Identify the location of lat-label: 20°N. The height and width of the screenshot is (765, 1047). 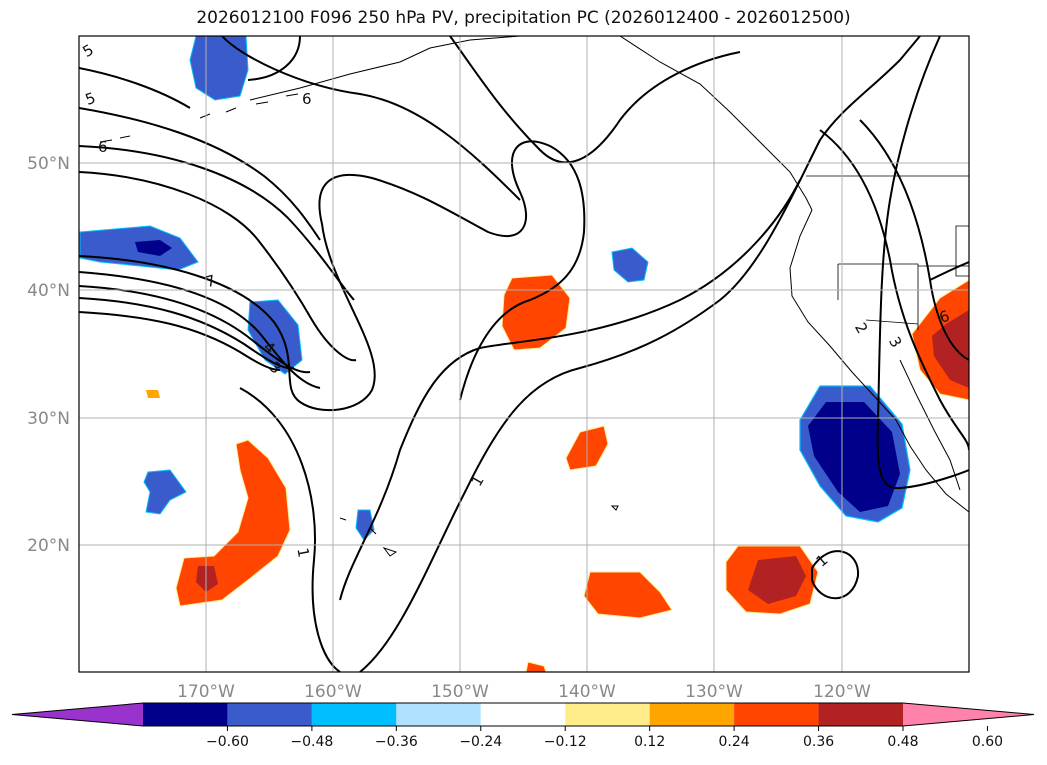
(48, 546).